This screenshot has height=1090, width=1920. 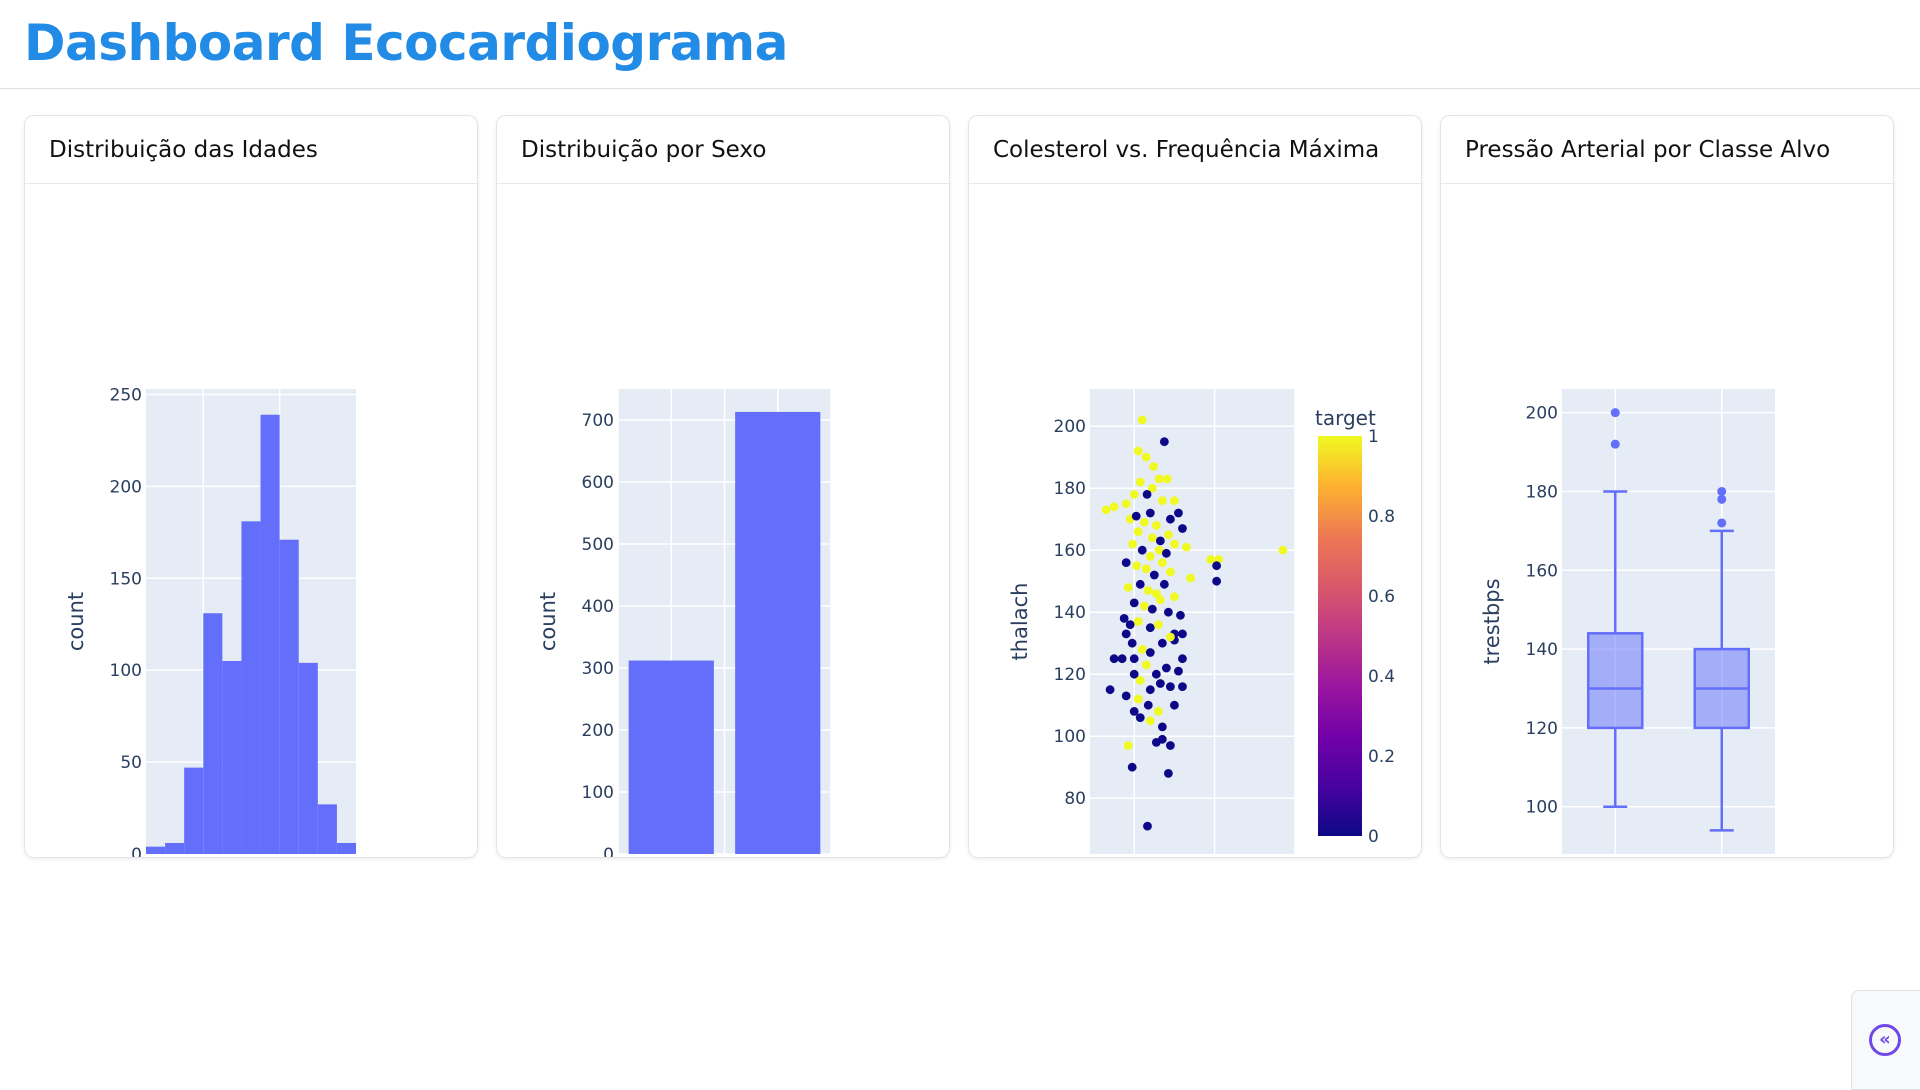 What do you see at coordinates (126, 579) in the screenshot?
I see `y-tick-label: 150` at bounding box center [126, 579].